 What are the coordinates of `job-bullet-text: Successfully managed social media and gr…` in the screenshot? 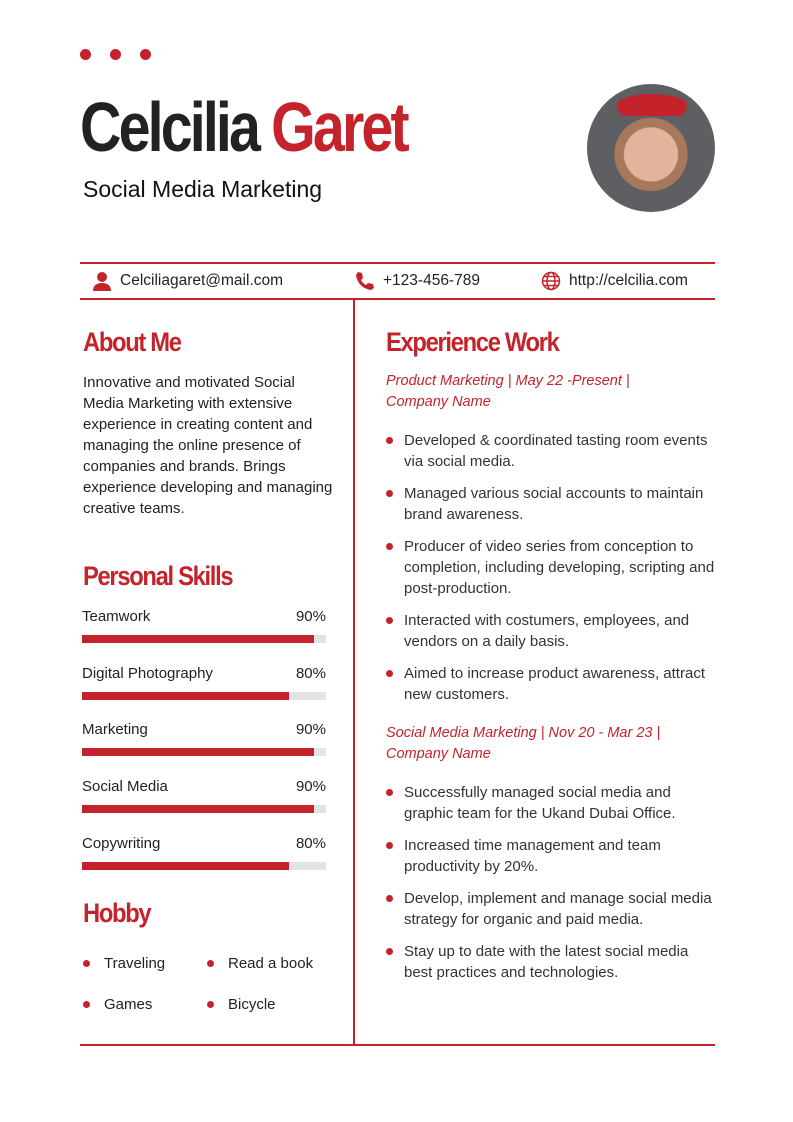 It's located at (540, 803).